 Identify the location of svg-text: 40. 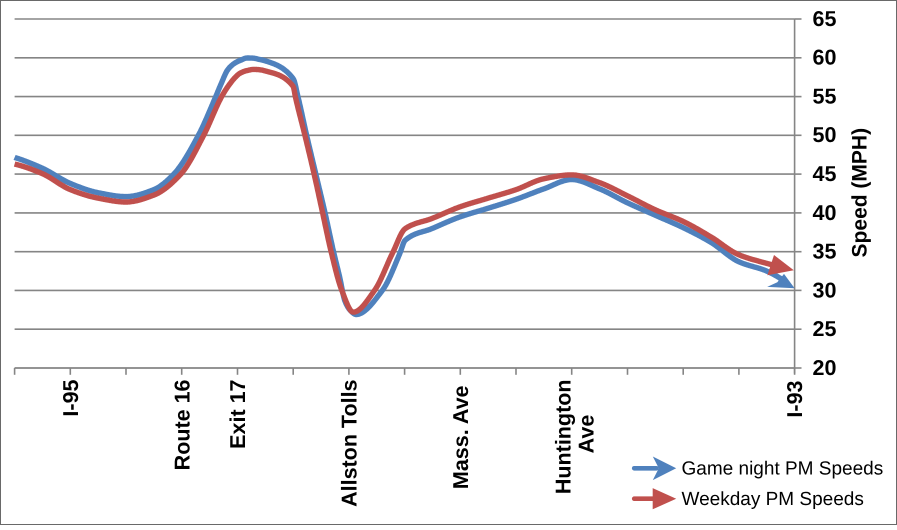
(825, 213).